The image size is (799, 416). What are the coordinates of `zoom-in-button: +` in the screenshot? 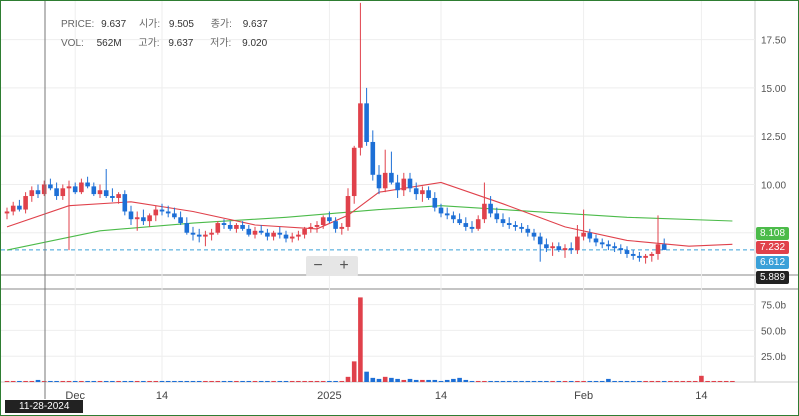 It's located at (344, 265).